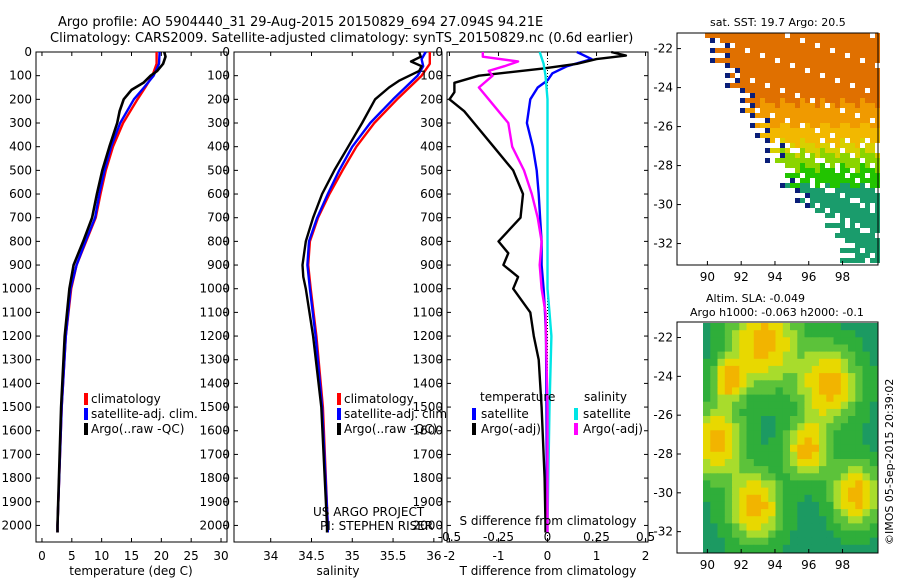 This screenshot has height=580, width=900. I want to click on depth-tick-label: 300, so click(431, 123).